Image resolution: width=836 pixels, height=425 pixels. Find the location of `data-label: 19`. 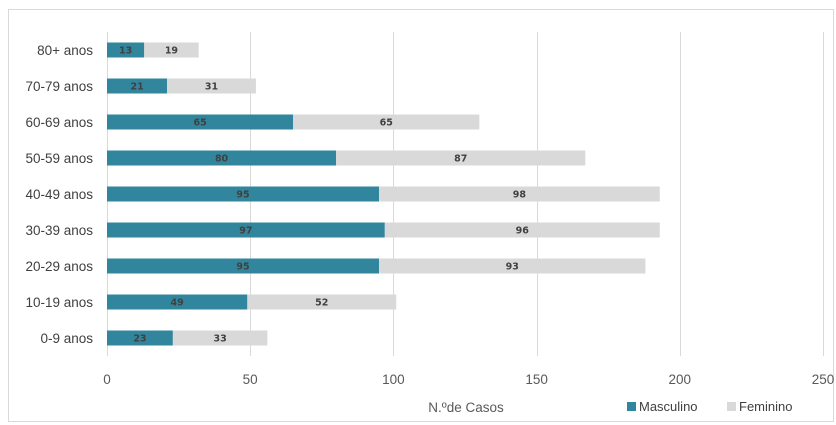

data-label: 19 is located at coordinates (171, 51).